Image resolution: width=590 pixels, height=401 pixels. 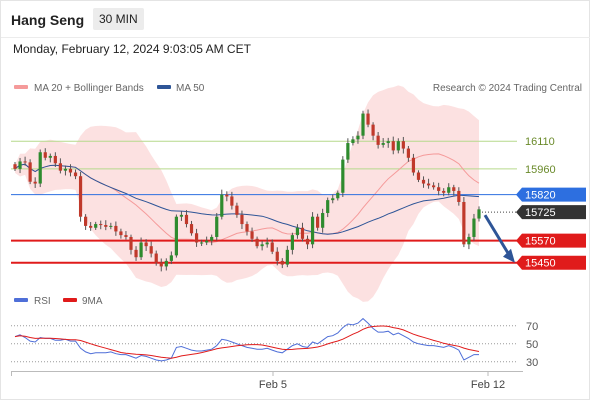 I want to click on ma50-line, so click(x=247, y=199).